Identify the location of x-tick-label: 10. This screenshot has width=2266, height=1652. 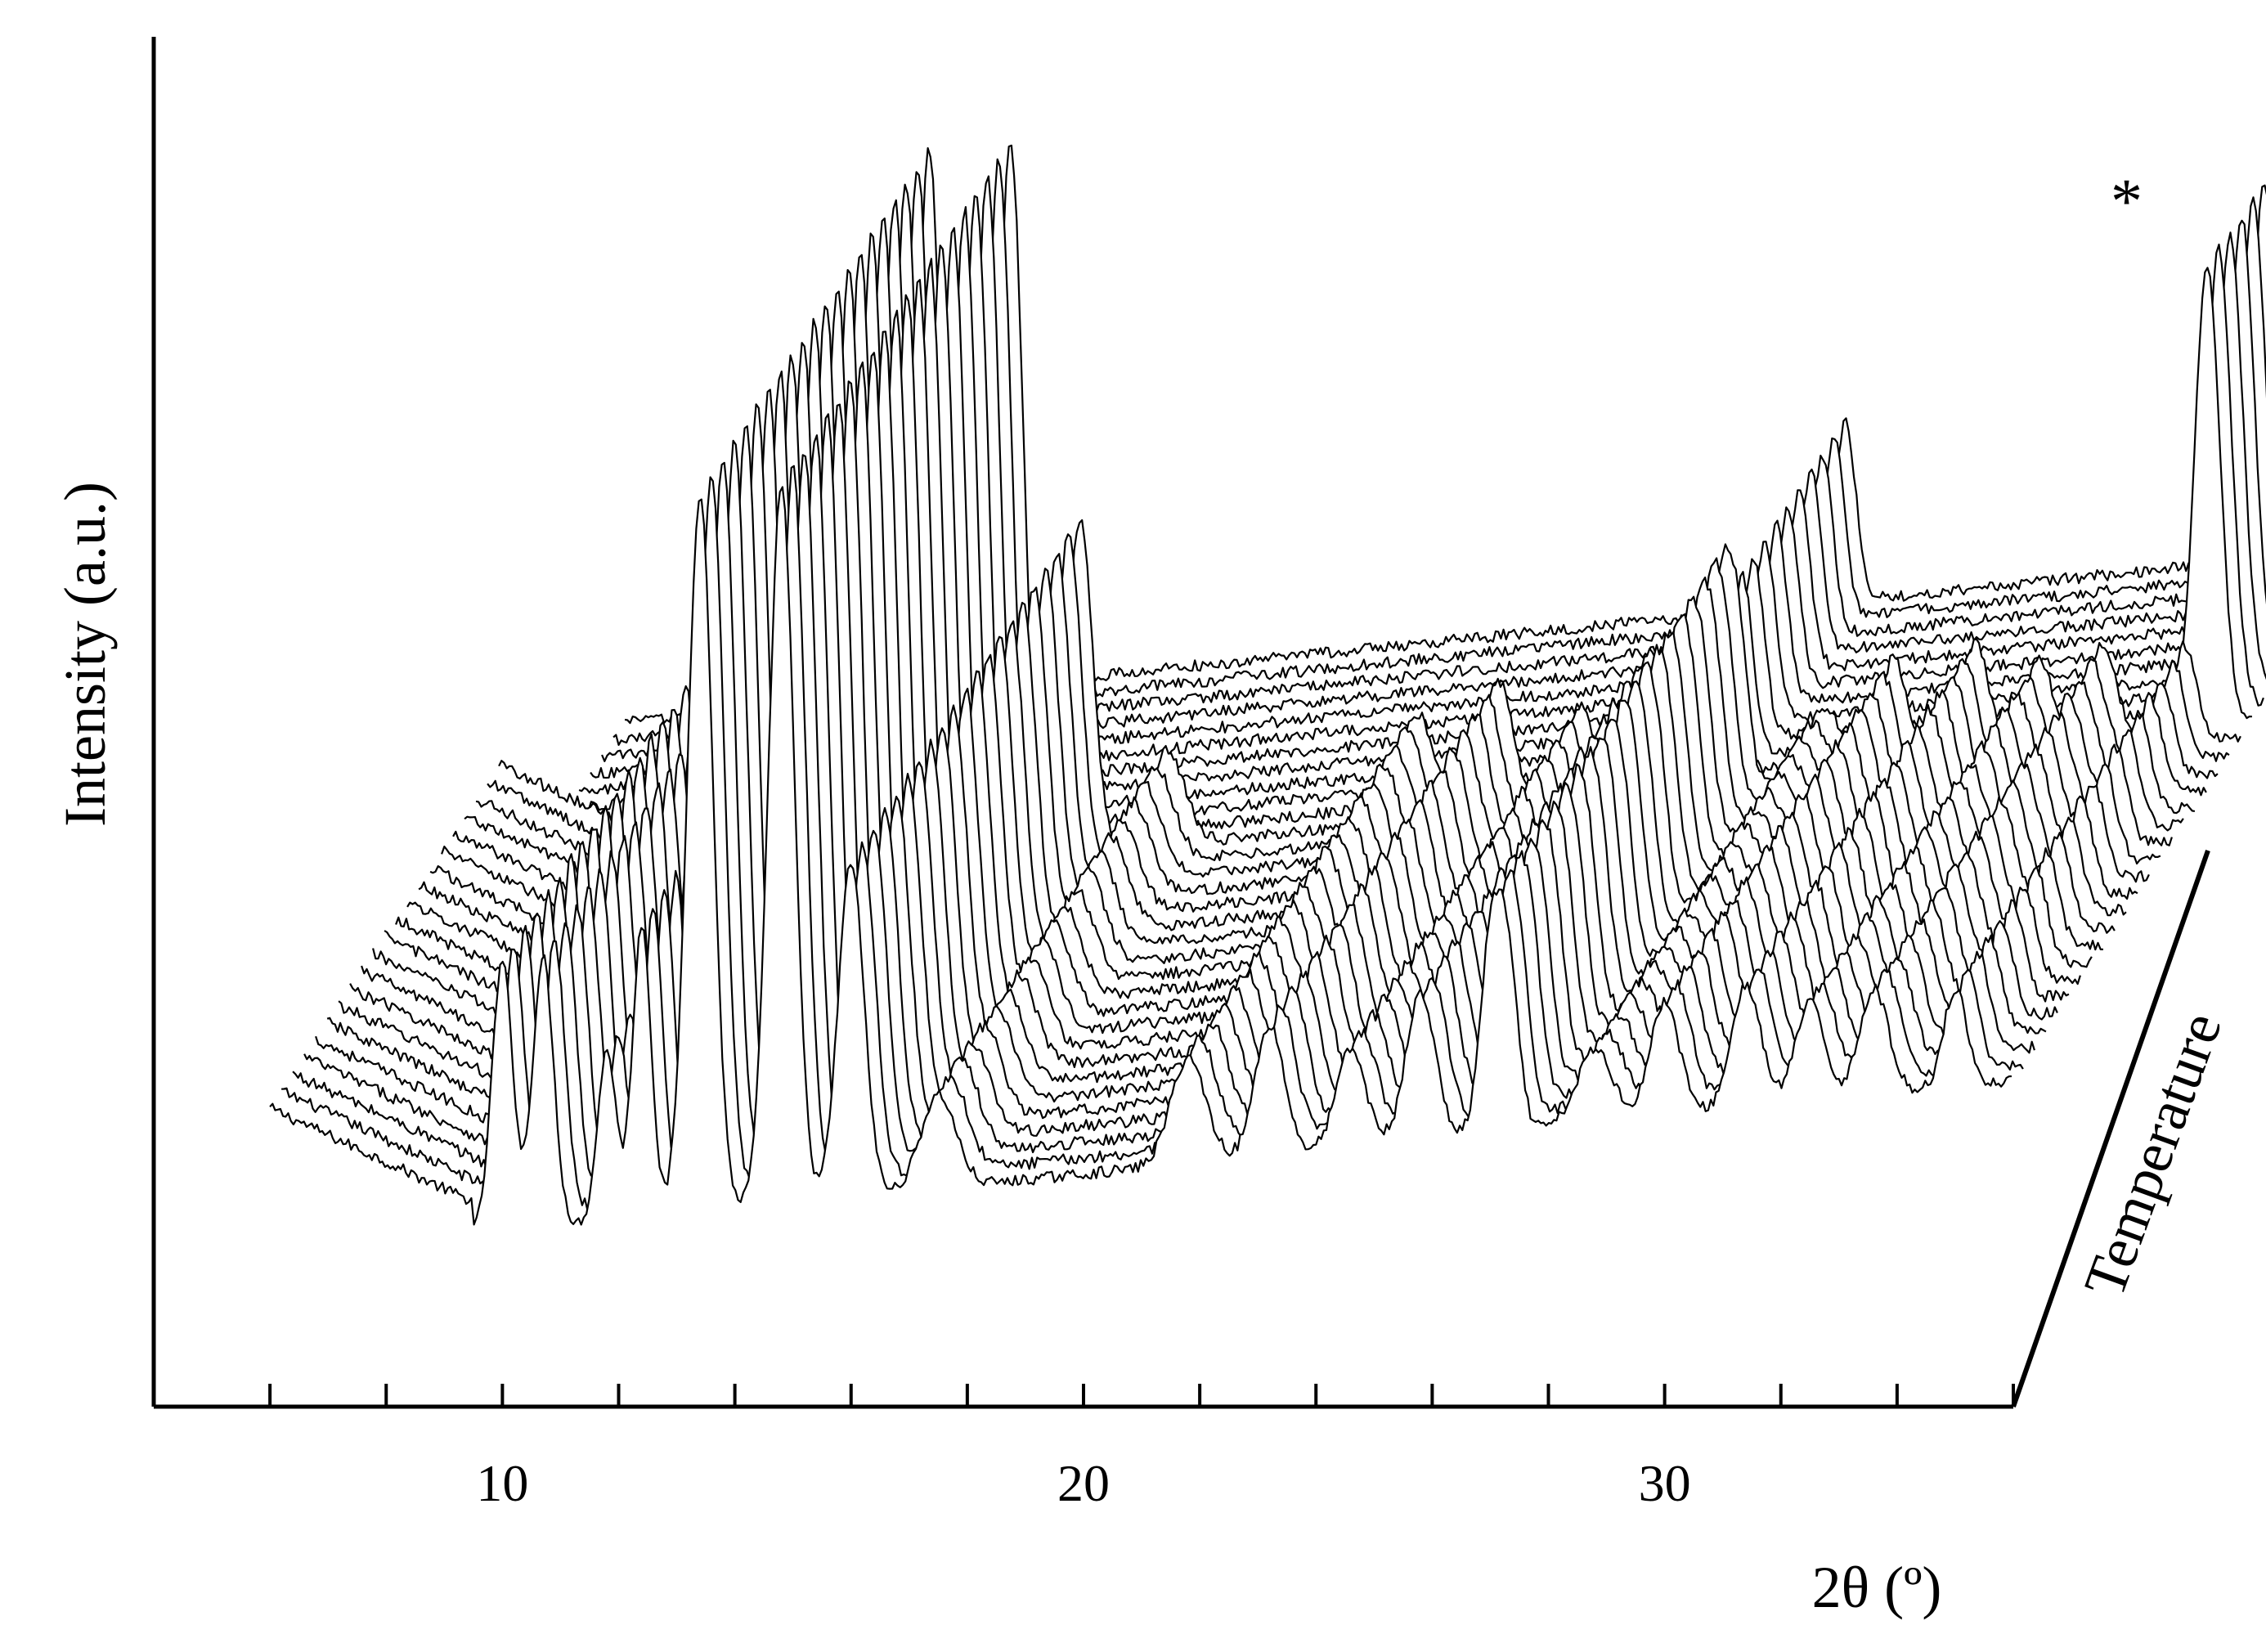
(502, 1483).